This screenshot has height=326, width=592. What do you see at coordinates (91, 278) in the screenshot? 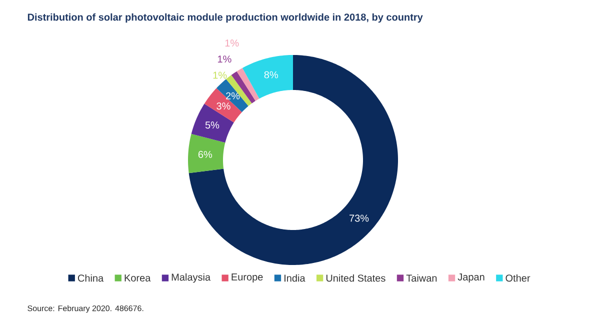
I see `legend-label: China` at bounding box center [91, 278].